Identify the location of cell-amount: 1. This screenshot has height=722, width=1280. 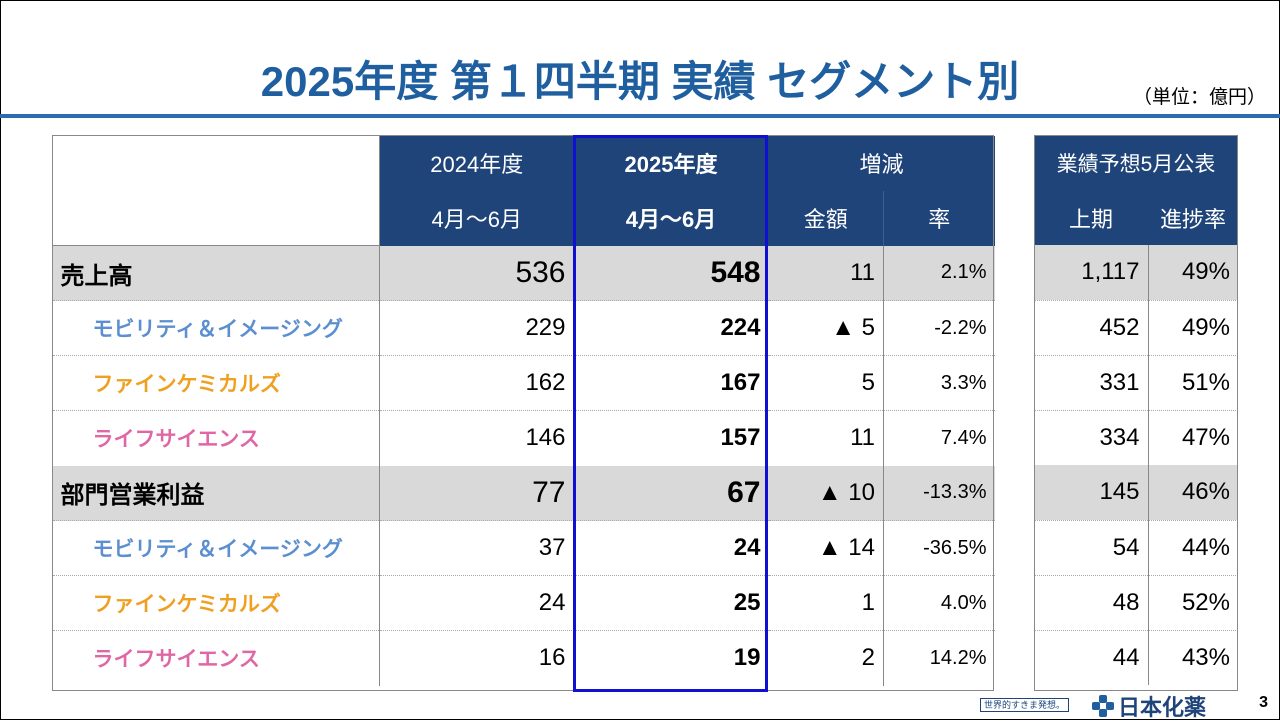
(826, 603).